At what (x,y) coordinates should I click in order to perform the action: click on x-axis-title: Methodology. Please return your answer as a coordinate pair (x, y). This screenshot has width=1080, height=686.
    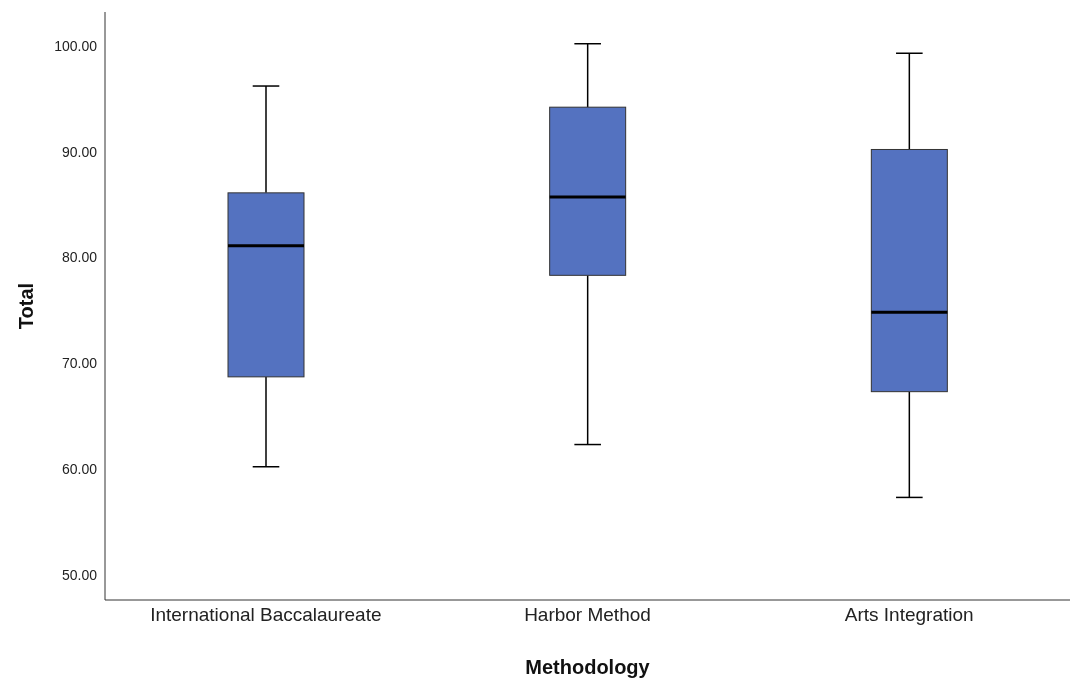
    Looking at the image, I should click on (588, 667).